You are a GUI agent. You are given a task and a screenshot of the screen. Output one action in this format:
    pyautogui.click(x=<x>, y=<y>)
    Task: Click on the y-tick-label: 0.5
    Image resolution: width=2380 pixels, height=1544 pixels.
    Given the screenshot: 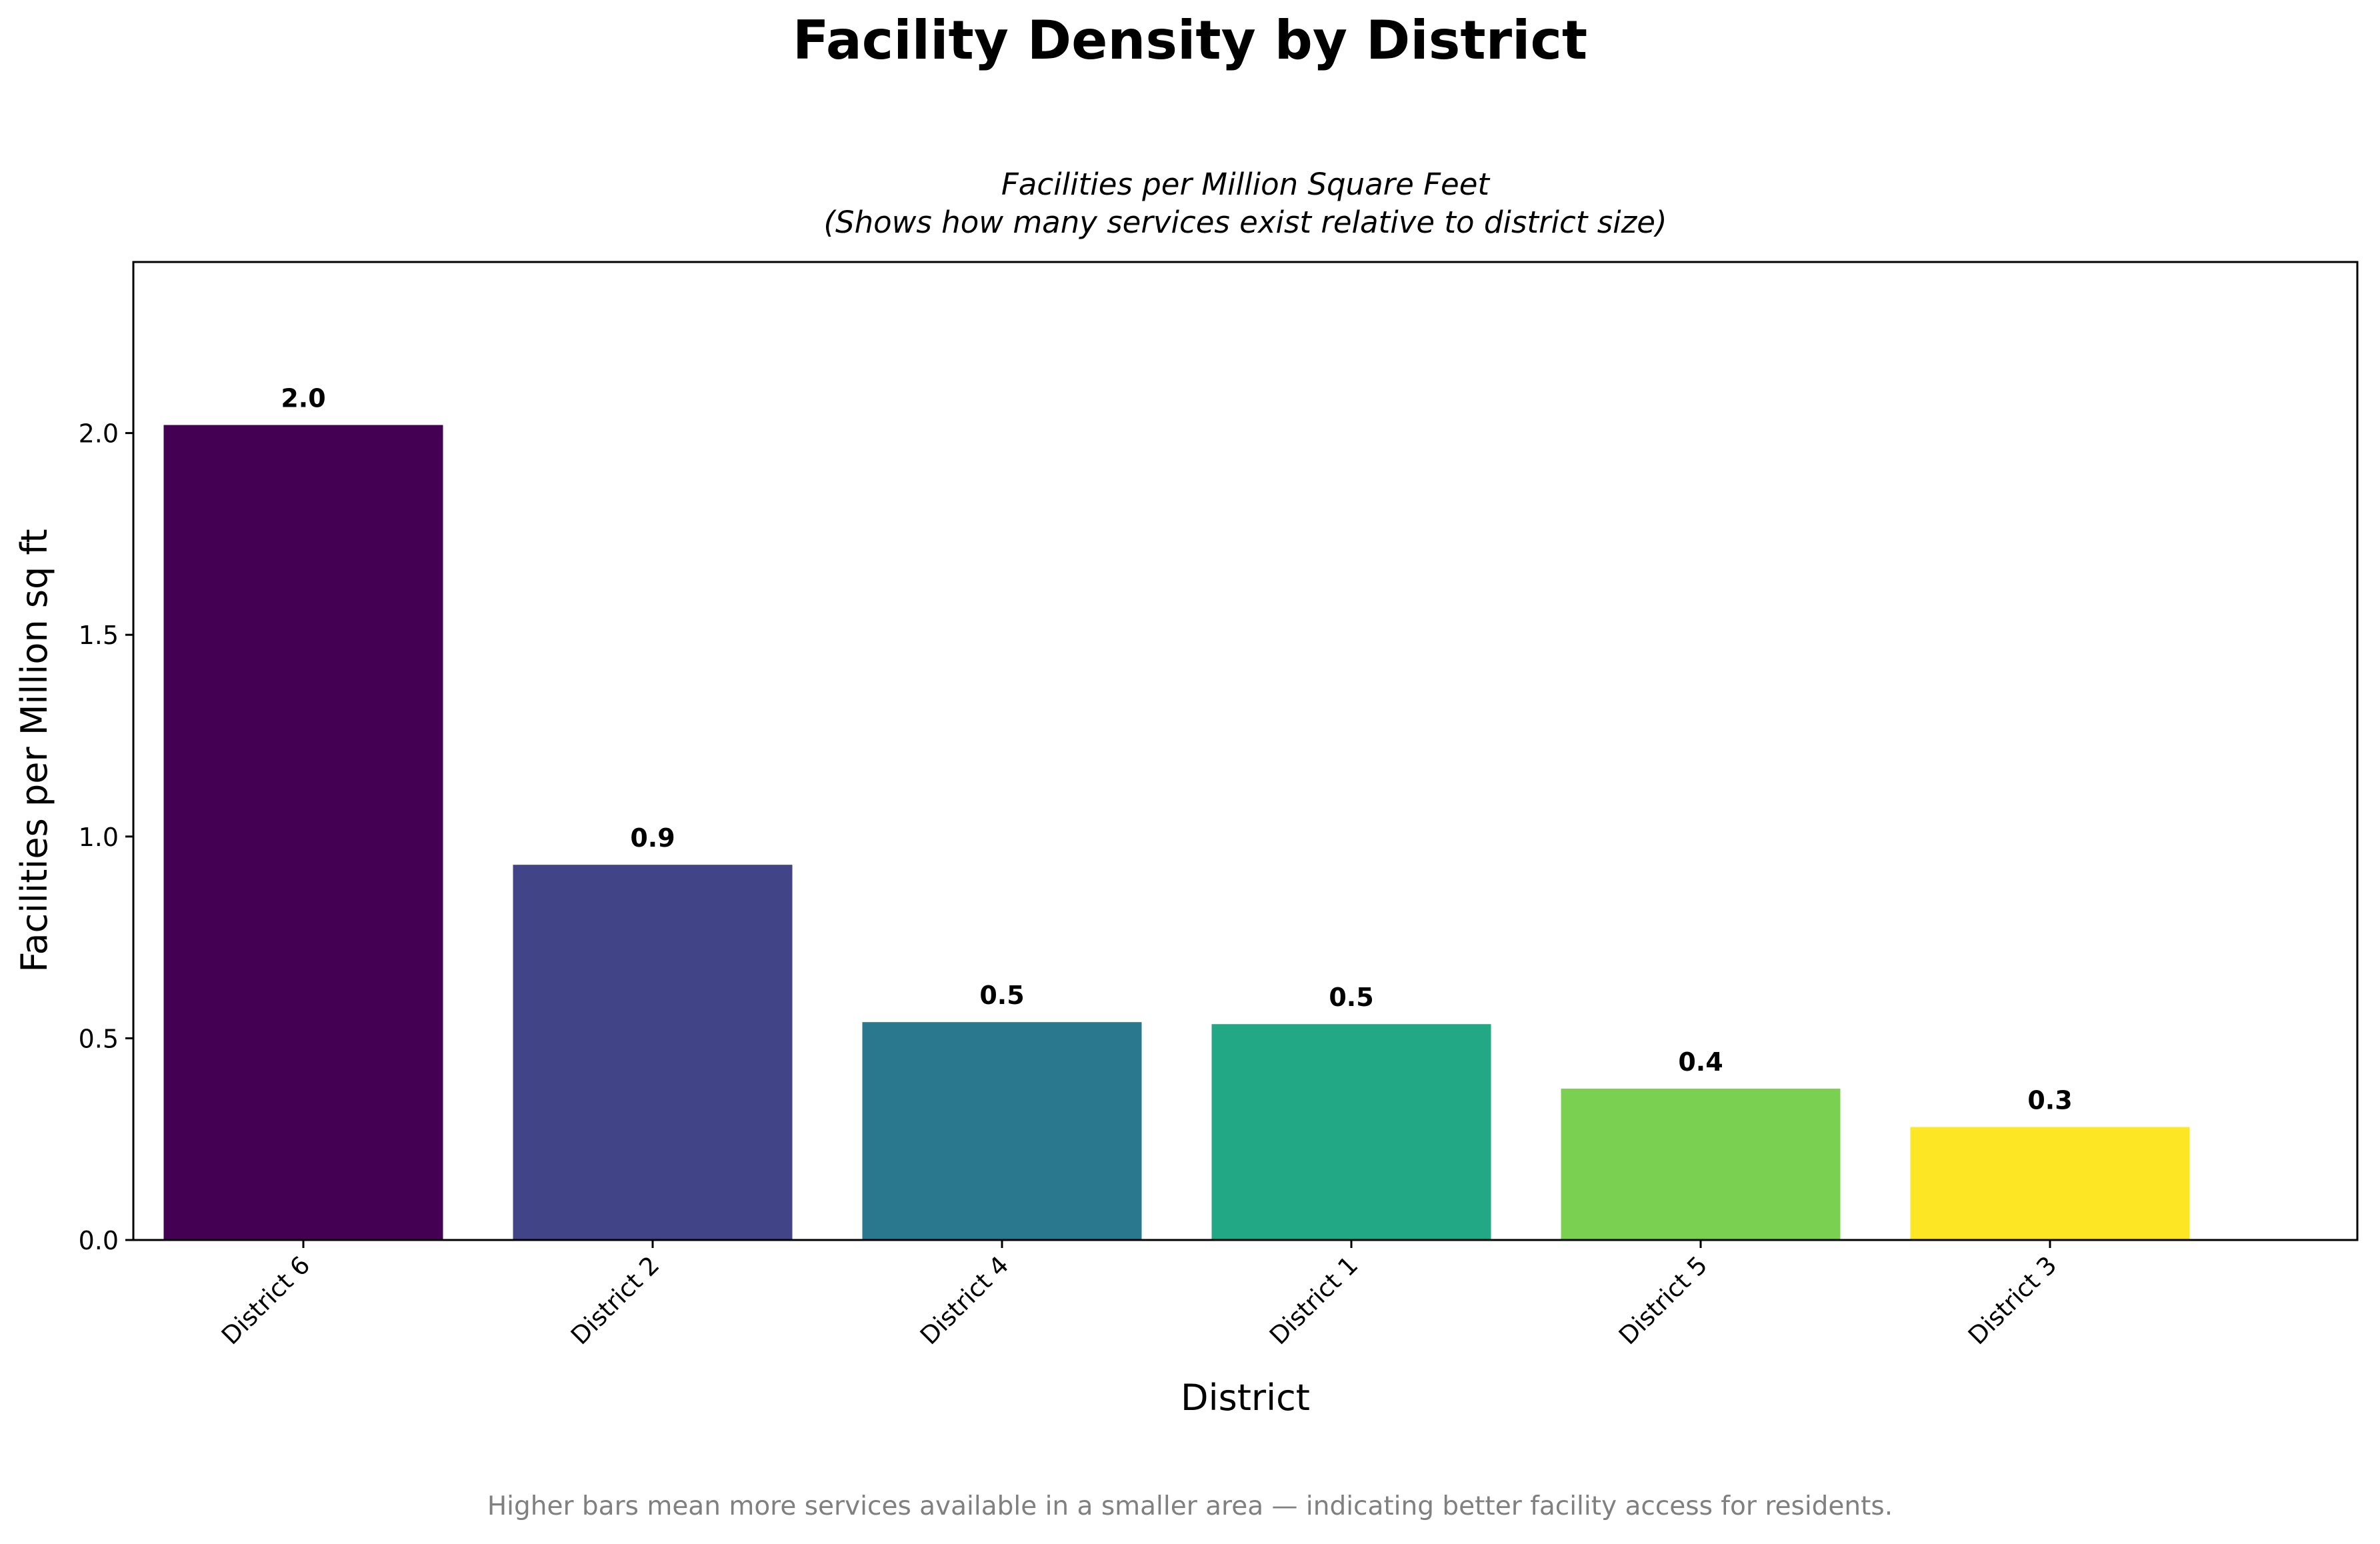 What is the action you would take?
    pyautogui.click(x=99, y=1038)
    